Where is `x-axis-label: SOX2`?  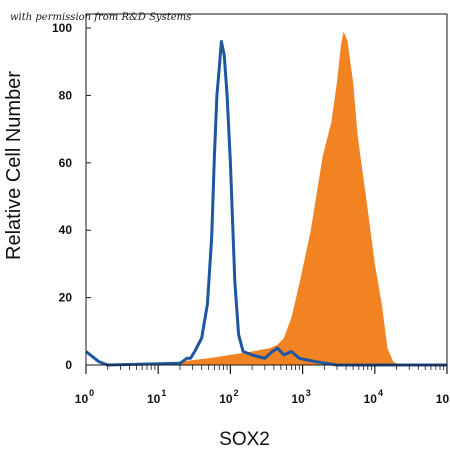
x-axis-label: SOX2 is located at coordinates (244, 439).